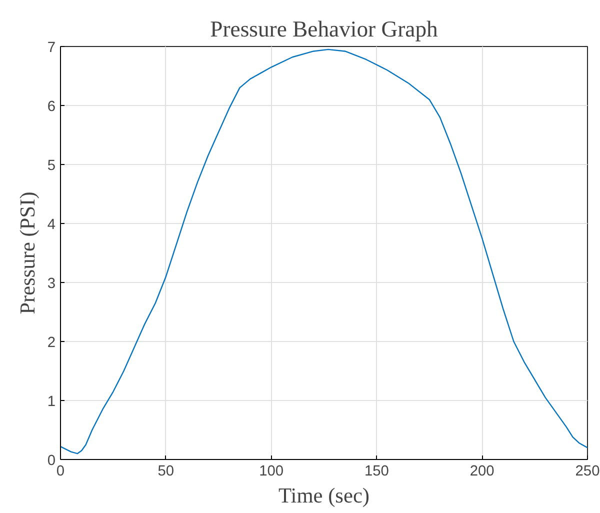 The height and width of the screenshot is (513, 600). Describe the element at coordinates (51, 343) in the screenshot. I see `y-tick-label: 2` at that location.